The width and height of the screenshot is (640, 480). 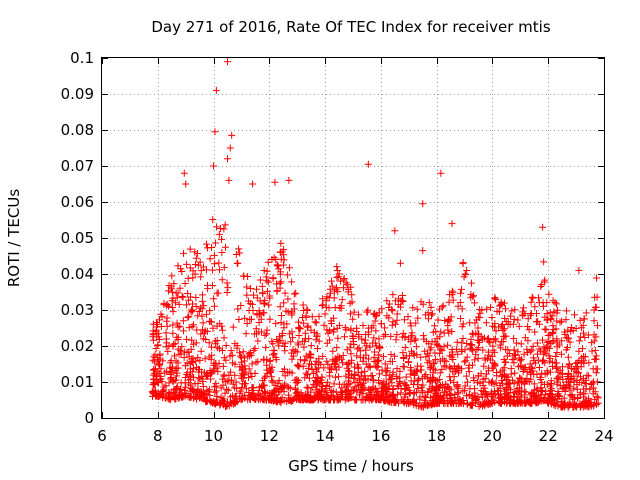 What do you see at coordinates (436, 436) in the screenshot?
I see `x-tick-label: 18` at bounding box center [436, 436].